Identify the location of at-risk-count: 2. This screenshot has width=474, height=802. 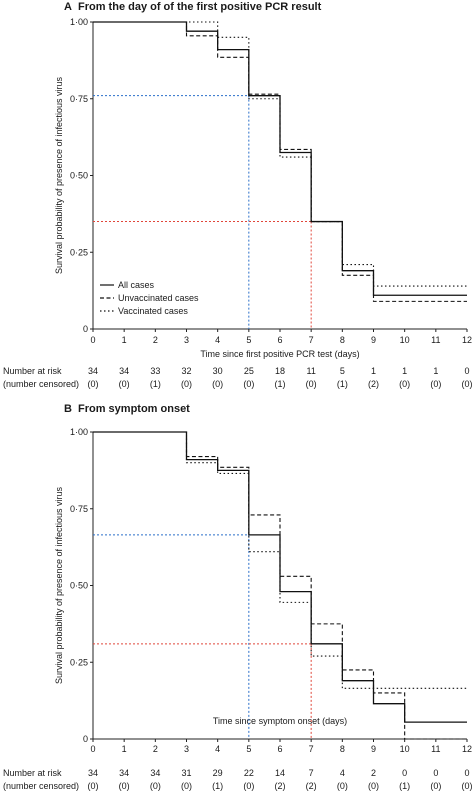
(373, 773).